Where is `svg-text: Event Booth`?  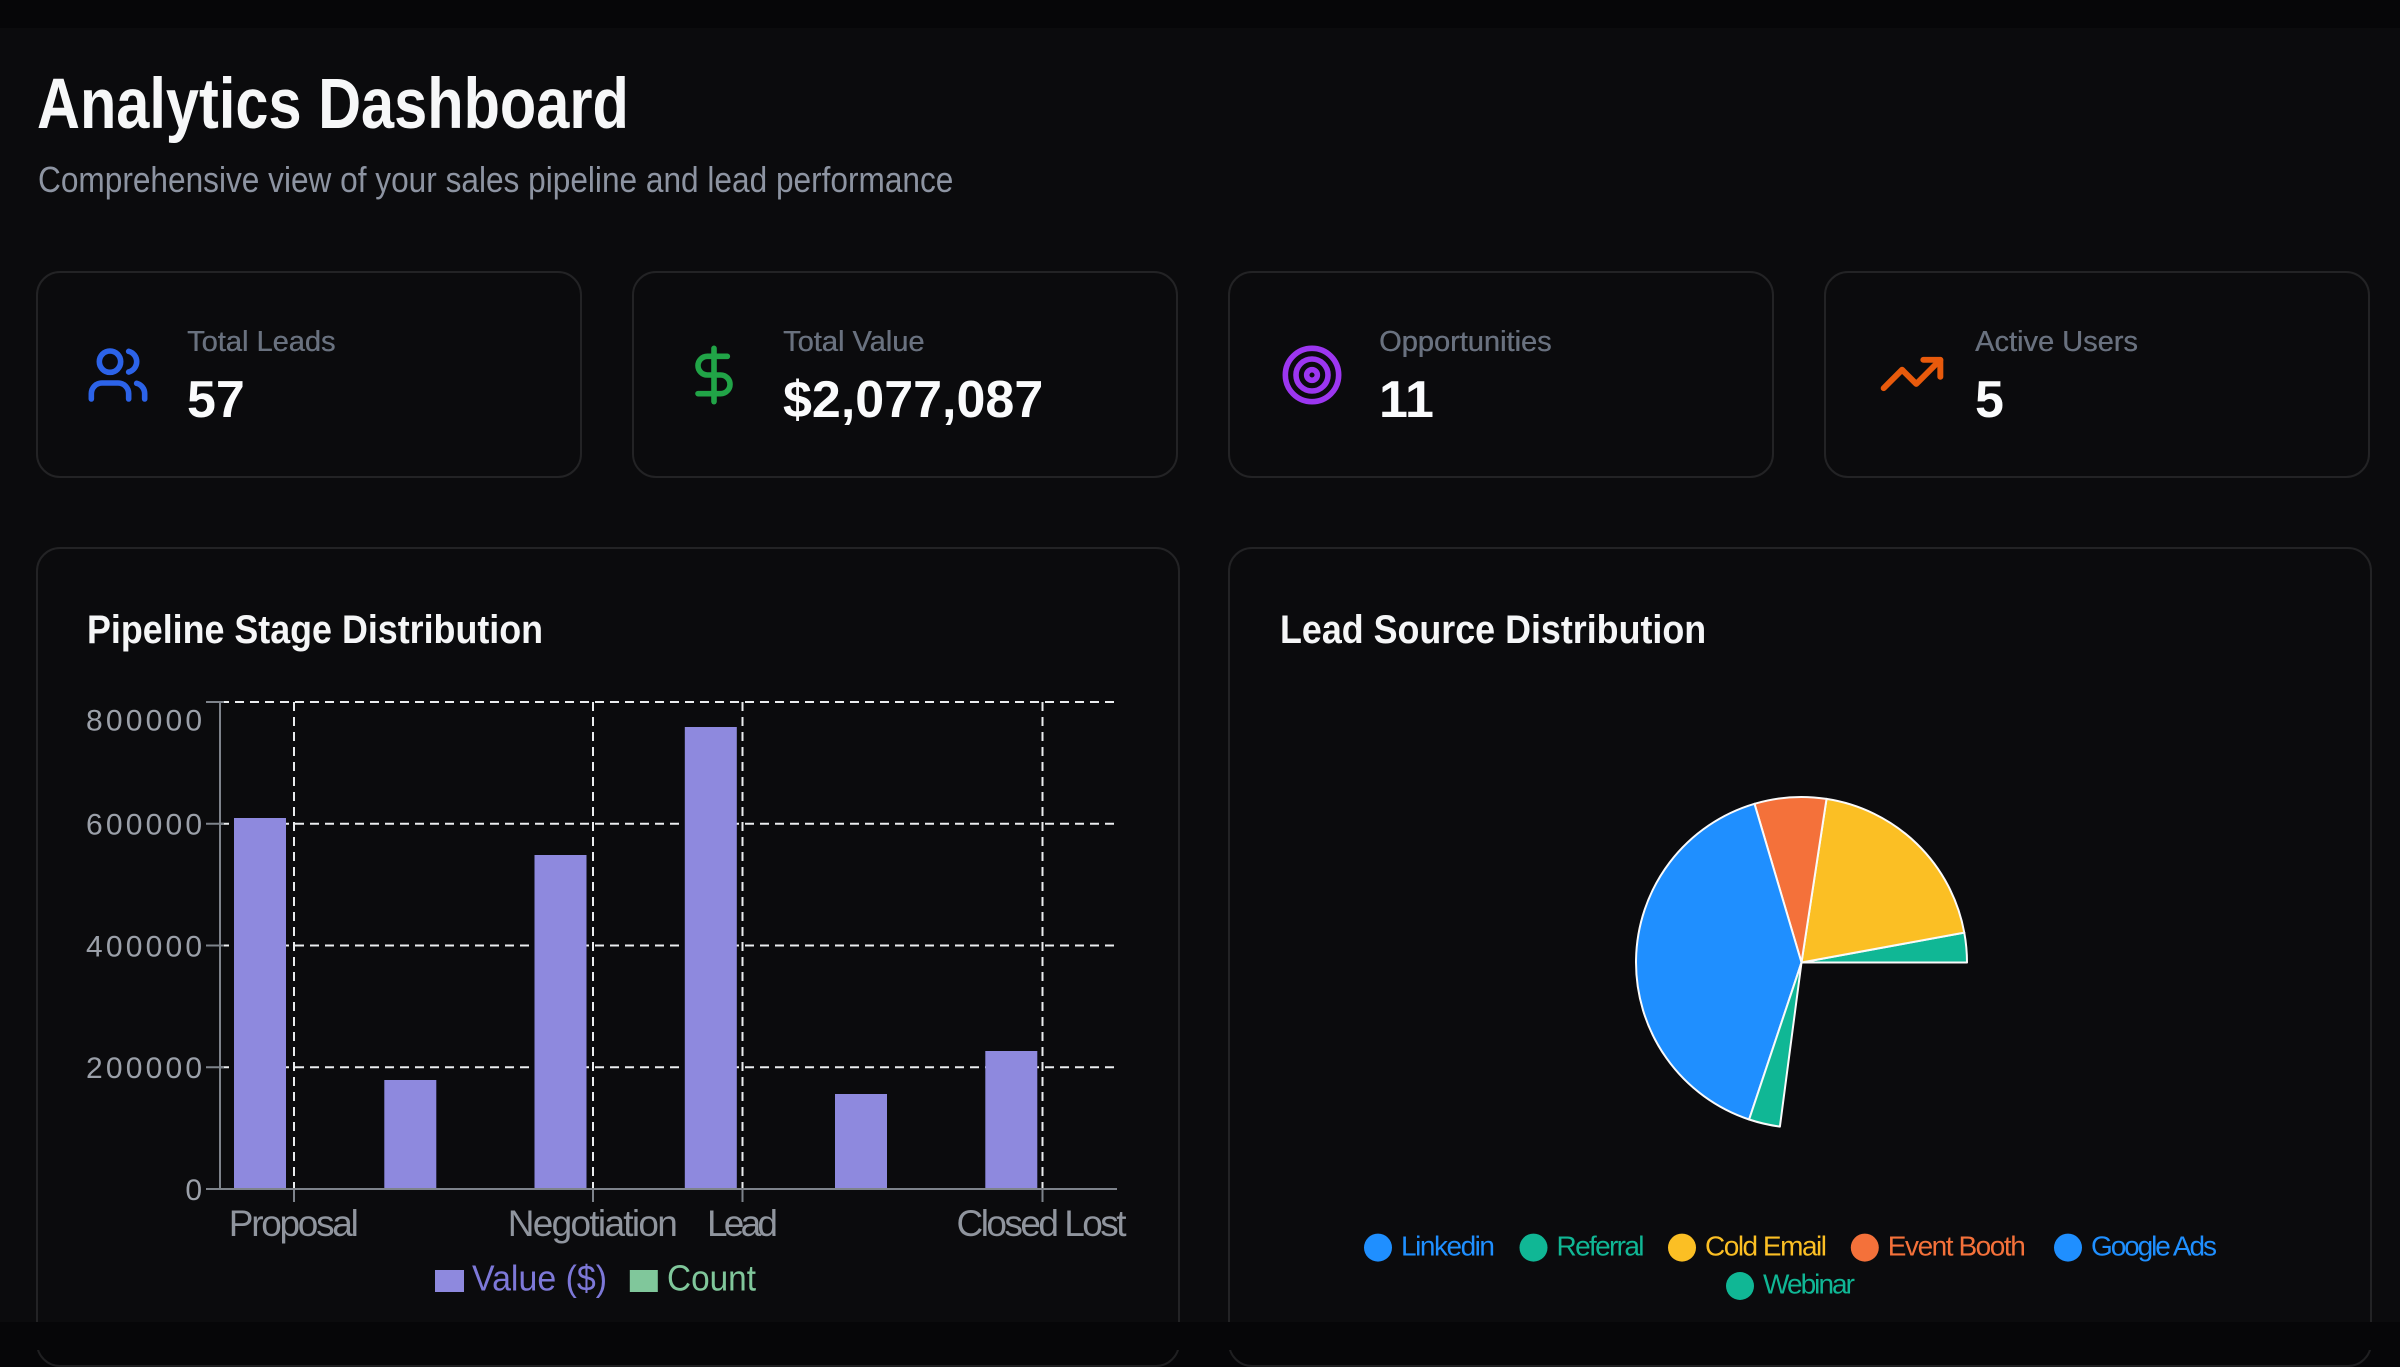 svg-text: Event Booth is located at coordinates (1957, 1246).